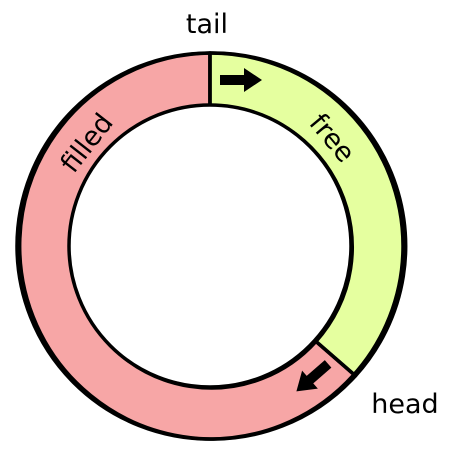 This screenshot has width=450, height=451. I want to click on head-label: head, so click(404, 404).